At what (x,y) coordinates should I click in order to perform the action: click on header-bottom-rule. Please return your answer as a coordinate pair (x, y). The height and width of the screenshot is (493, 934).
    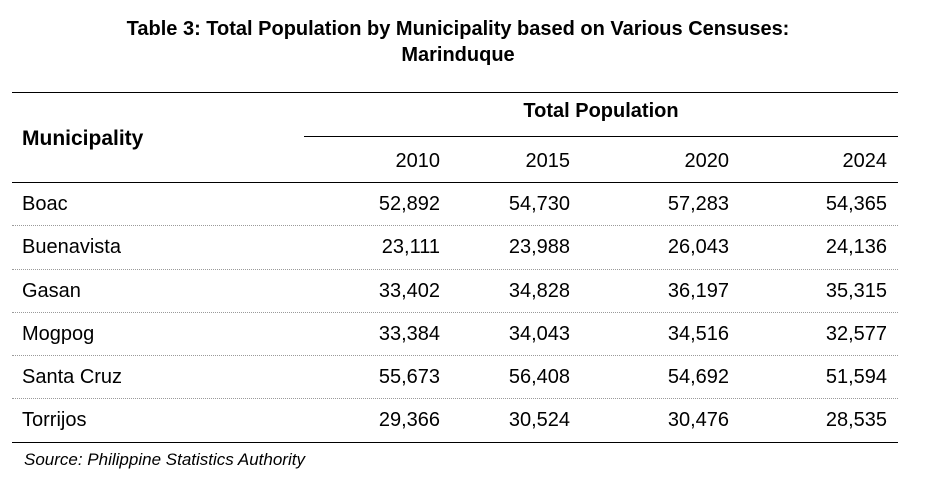
    Looking at the image, I should click on (455, 182).